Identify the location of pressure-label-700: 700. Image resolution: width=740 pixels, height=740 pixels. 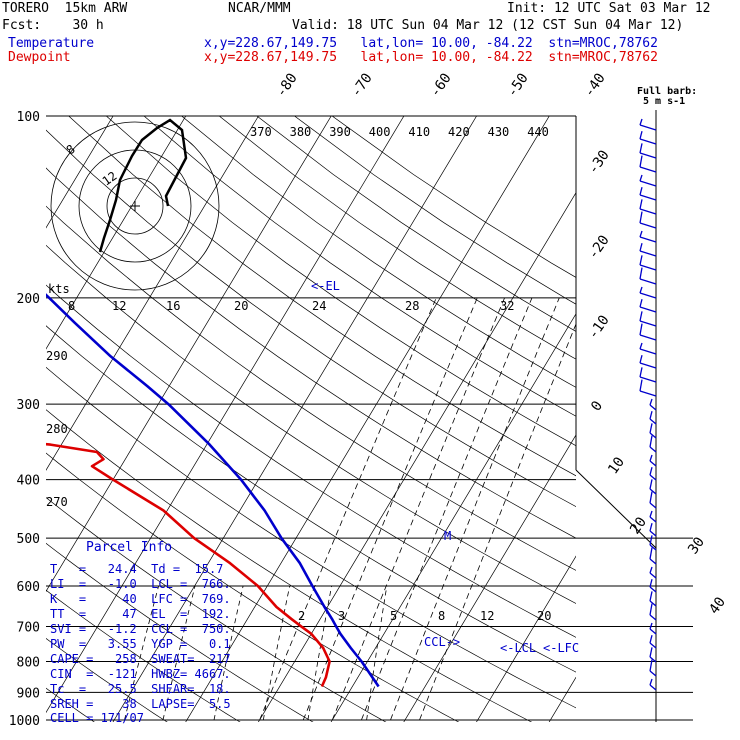
(28, 627).